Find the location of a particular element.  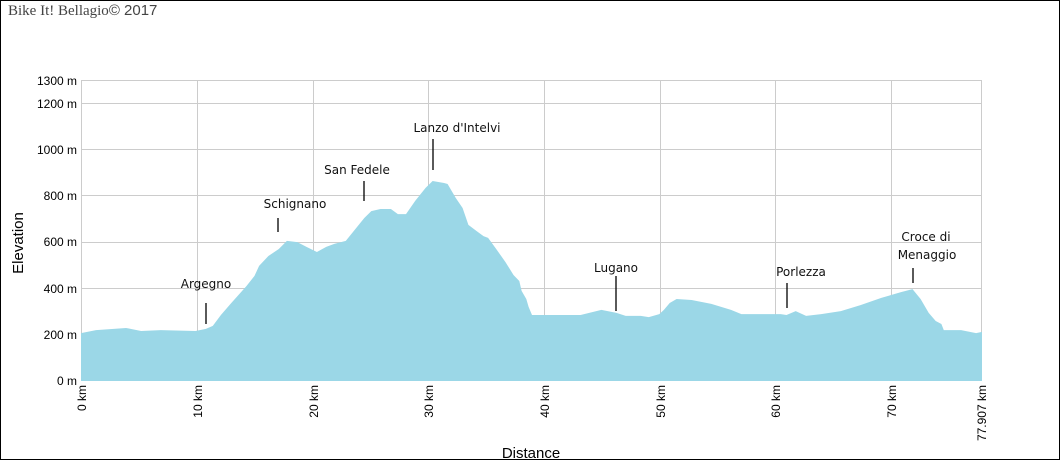

y-tick-1000: 1000 m is located at coordinates (57, 150).